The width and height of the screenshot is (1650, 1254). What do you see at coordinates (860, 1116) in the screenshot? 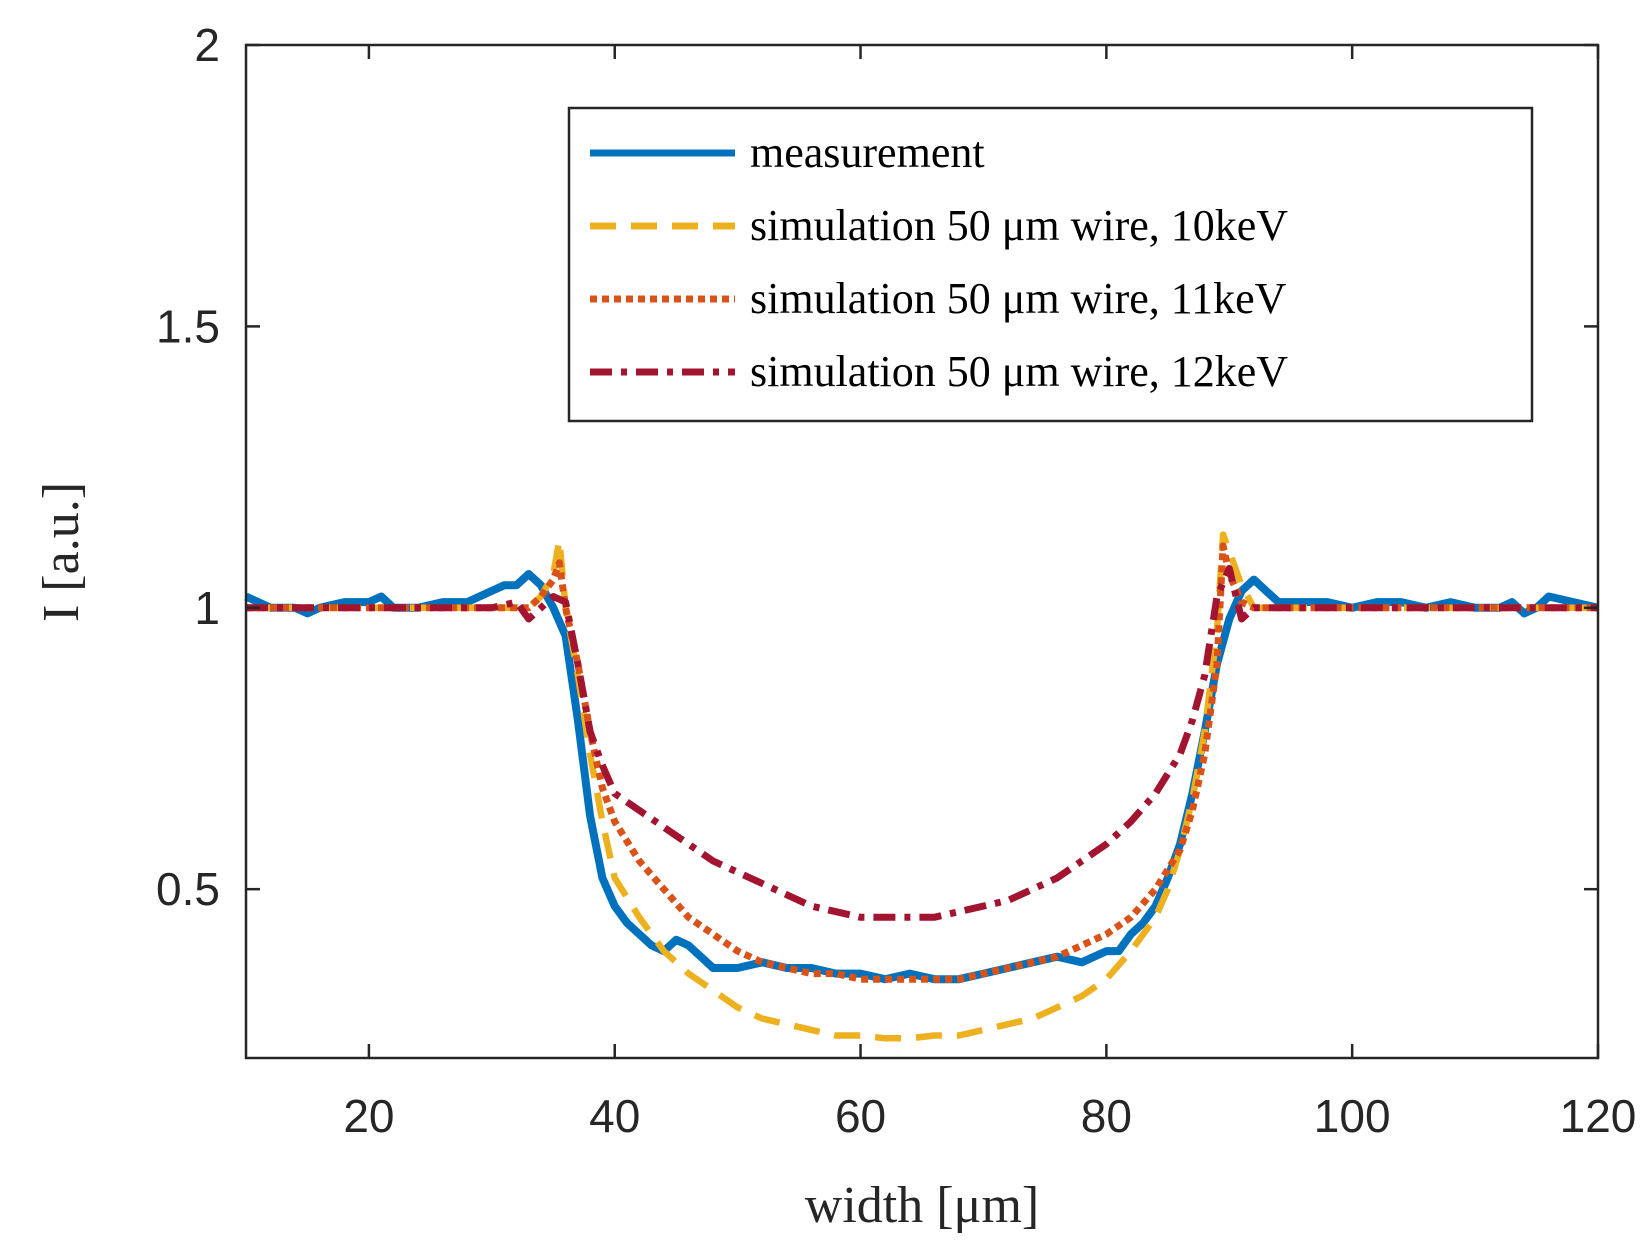
I see `x-tick-label: 60` at bounding box center [860, 1116].